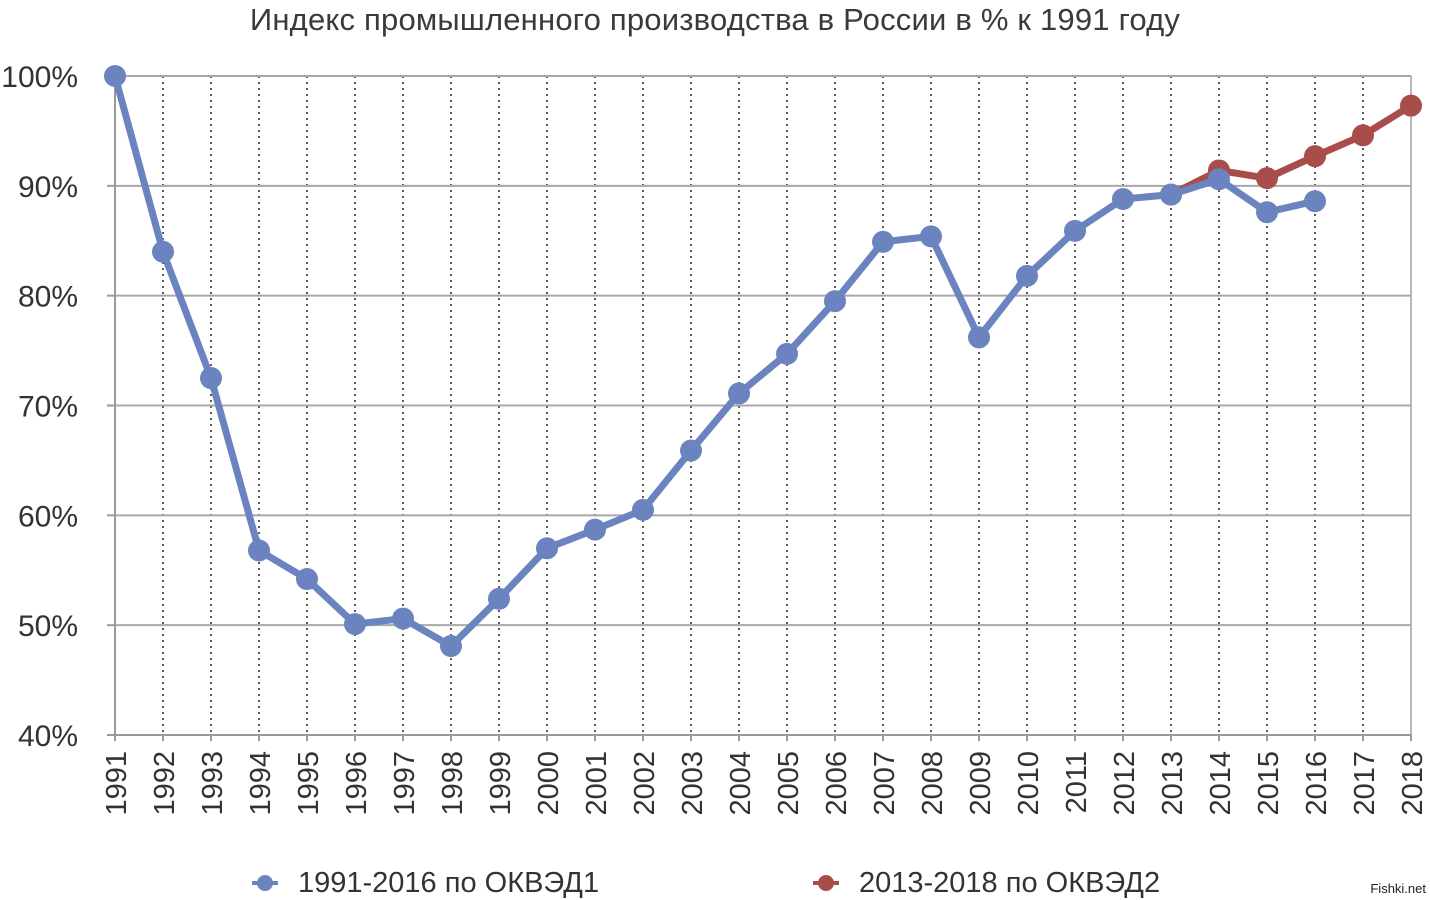  I want to click on x-tick-label: 2012, so click(1125, 783).